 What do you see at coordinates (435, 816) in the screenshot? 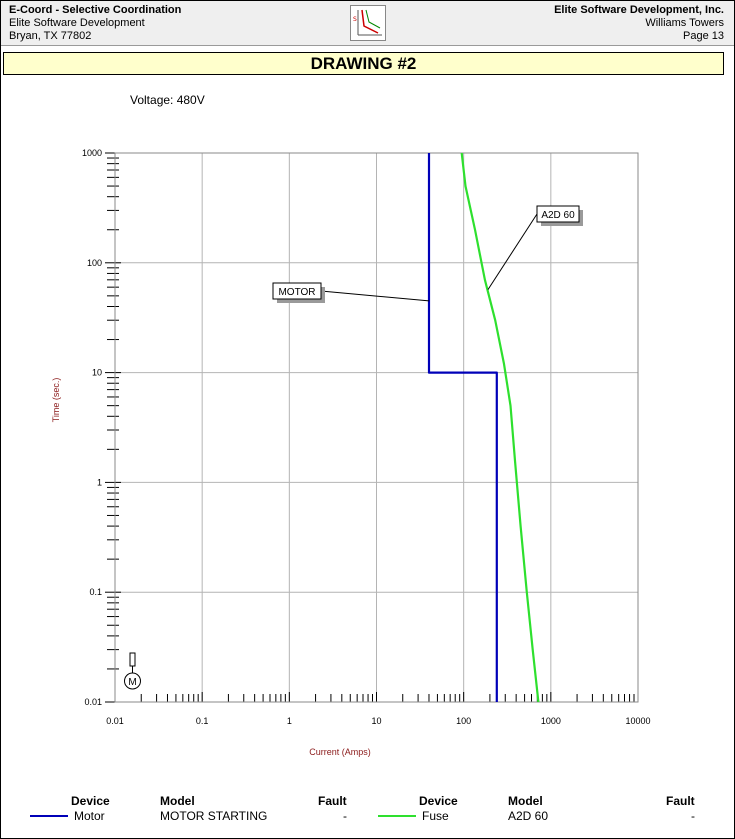
I see `legend-device-fuse: Fuse` at bounding box center [435, 816].